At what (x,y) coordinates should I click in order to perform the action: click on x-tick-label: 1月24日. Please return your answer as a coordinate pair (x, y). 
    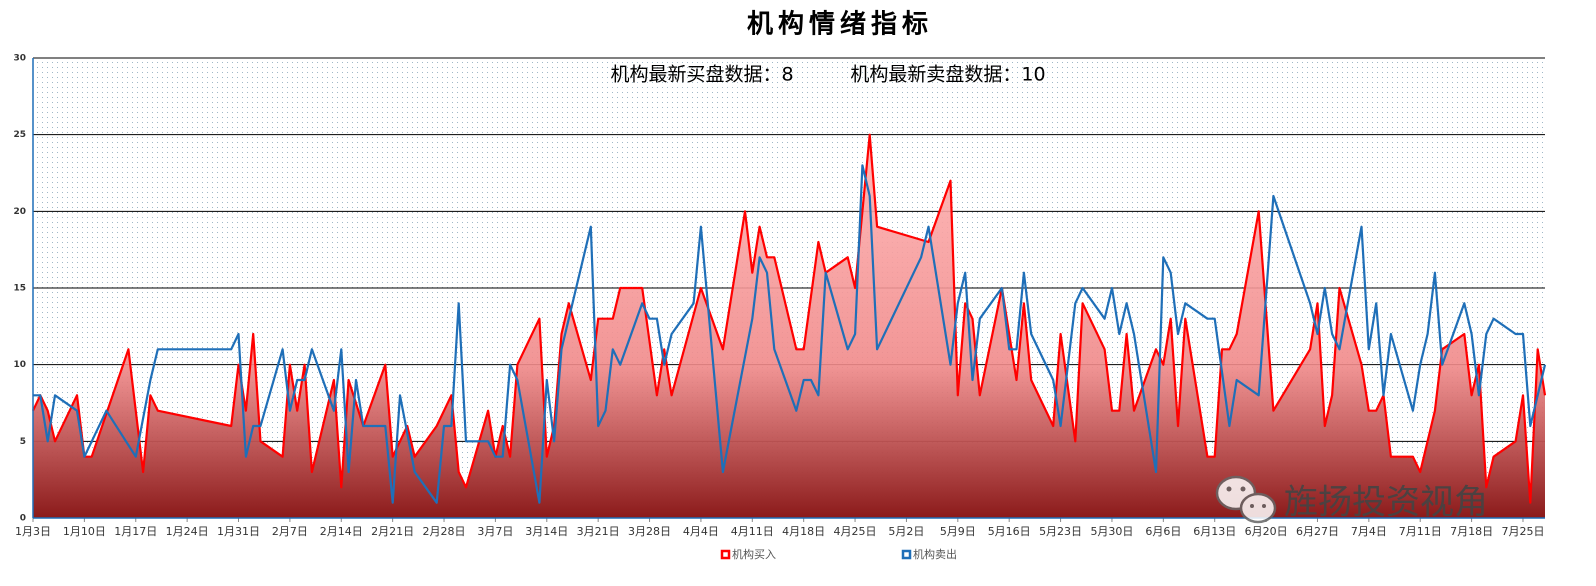
    Looking at the image, I should click on (187, 531).